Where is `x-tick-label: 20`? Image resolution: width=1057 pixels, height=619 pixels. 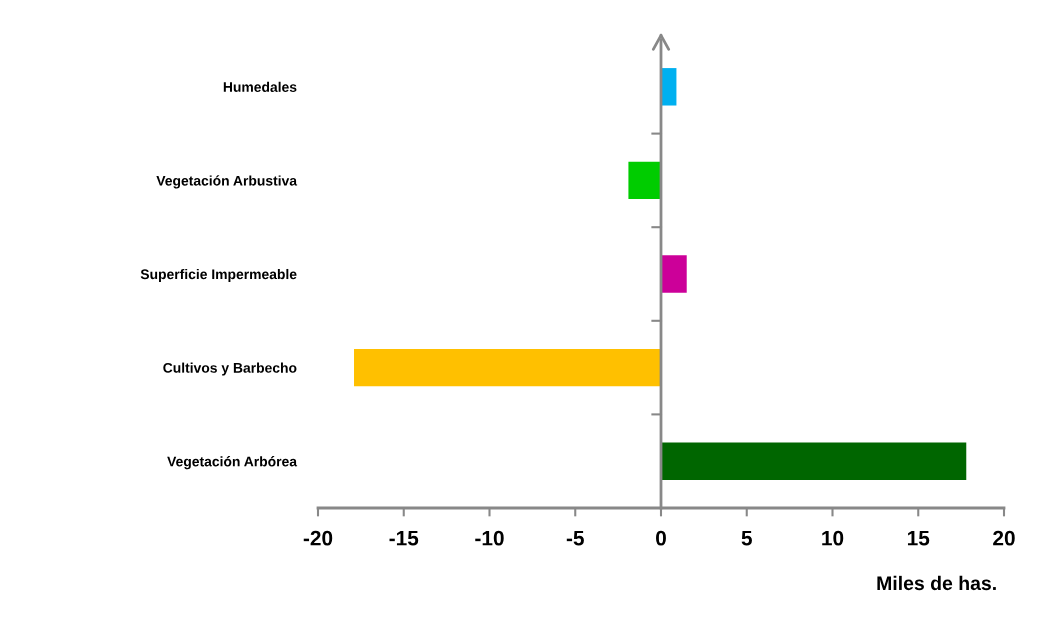
x-tick-label: 20 is located at coordinates (1004, 538).